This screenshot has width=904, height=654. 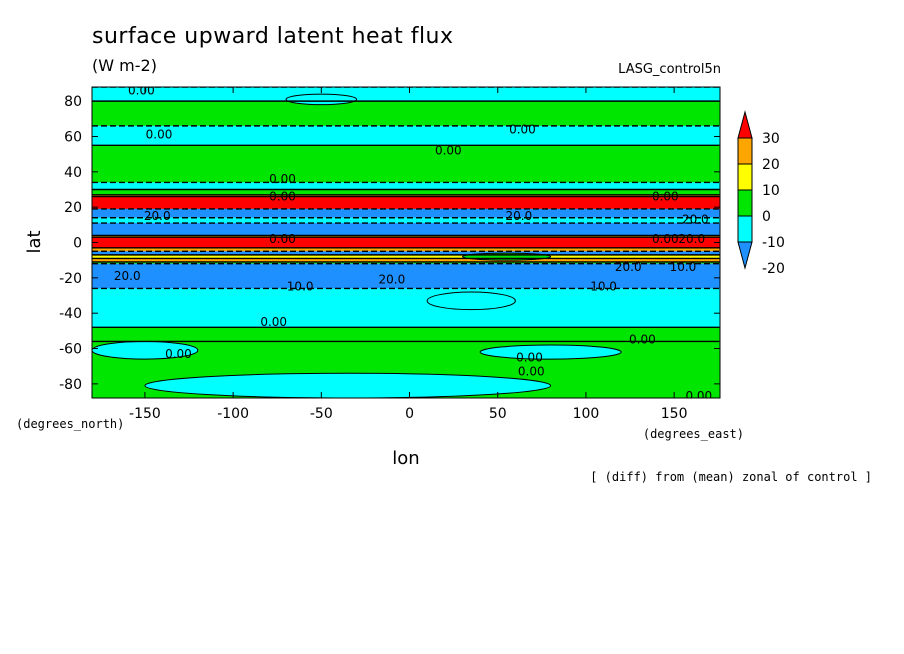 I want to click on contour-label-18: 10.0, so click(x=603, y=287).